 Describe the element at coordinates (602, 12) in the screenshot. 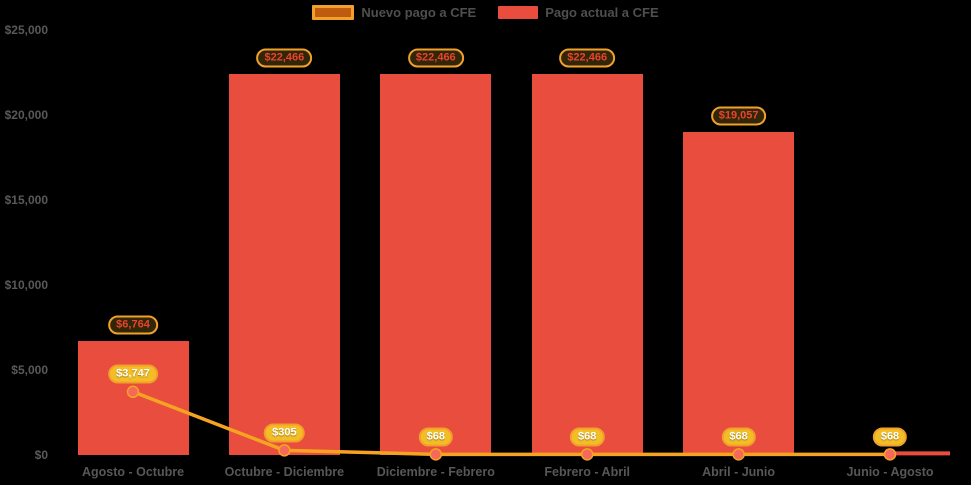

I see `legend-label-pago-actual: Pago actual a CFE` at that location.